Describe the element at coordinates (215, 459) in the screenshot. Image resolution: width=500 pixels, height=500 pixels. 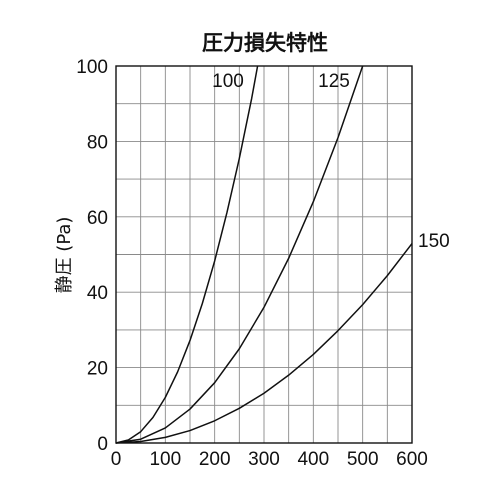
I see `x-tick-label: 200` at that location.